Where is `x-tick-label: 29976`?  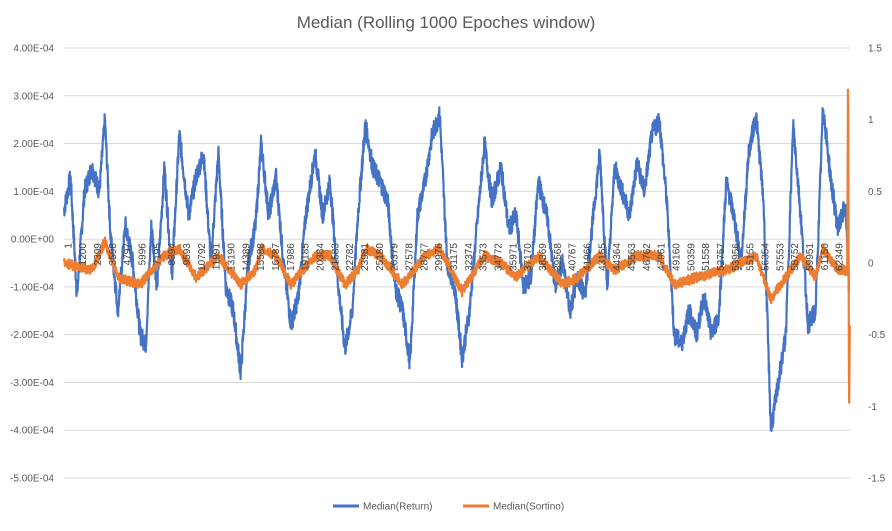 x-tick-label: 29976 is located at coordinates (439, 257).